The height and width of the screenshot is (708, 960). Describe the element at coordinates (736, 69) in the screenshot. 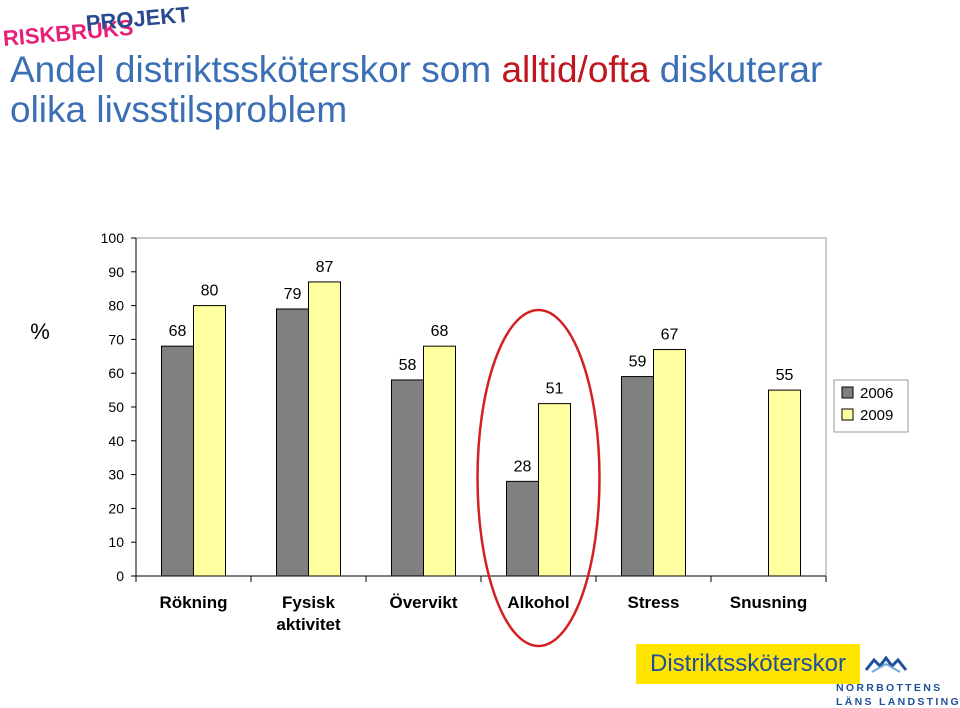

I see `title-part2: diskuterar` at that location.